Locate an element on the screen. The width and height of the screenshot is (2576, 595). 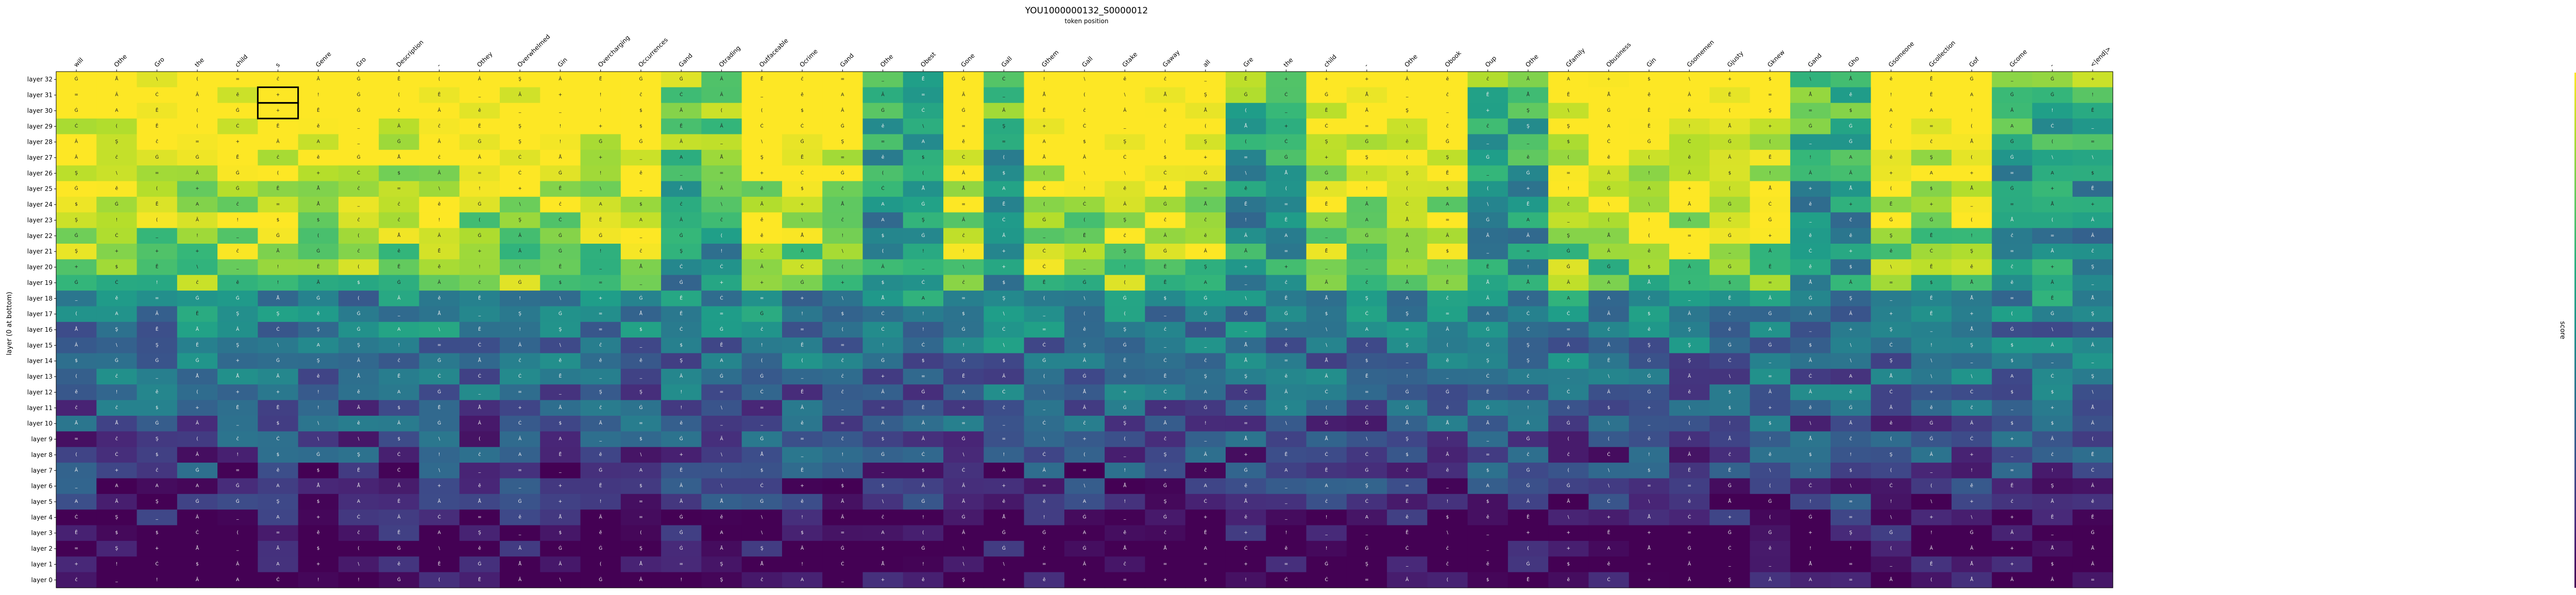
x-tick-label: Description is located at coordinates (410, 54).